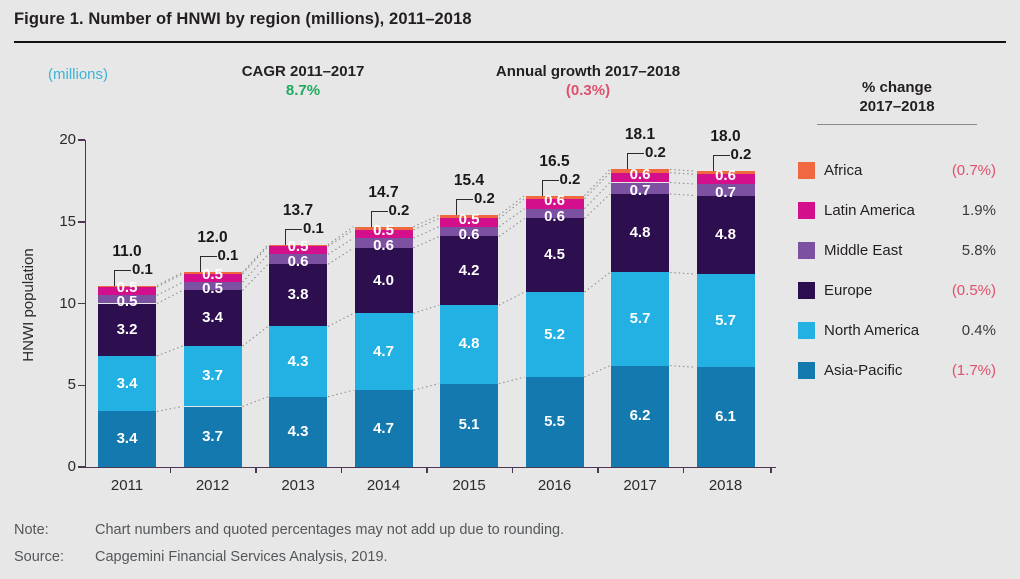 The image size is (1020, 579). What do you see at coordinates (897, 370) in the screenshot?
I see `legend-item-asia-pacific: Asia-Pacific (1.7%)` at bounding box center [897, 370].